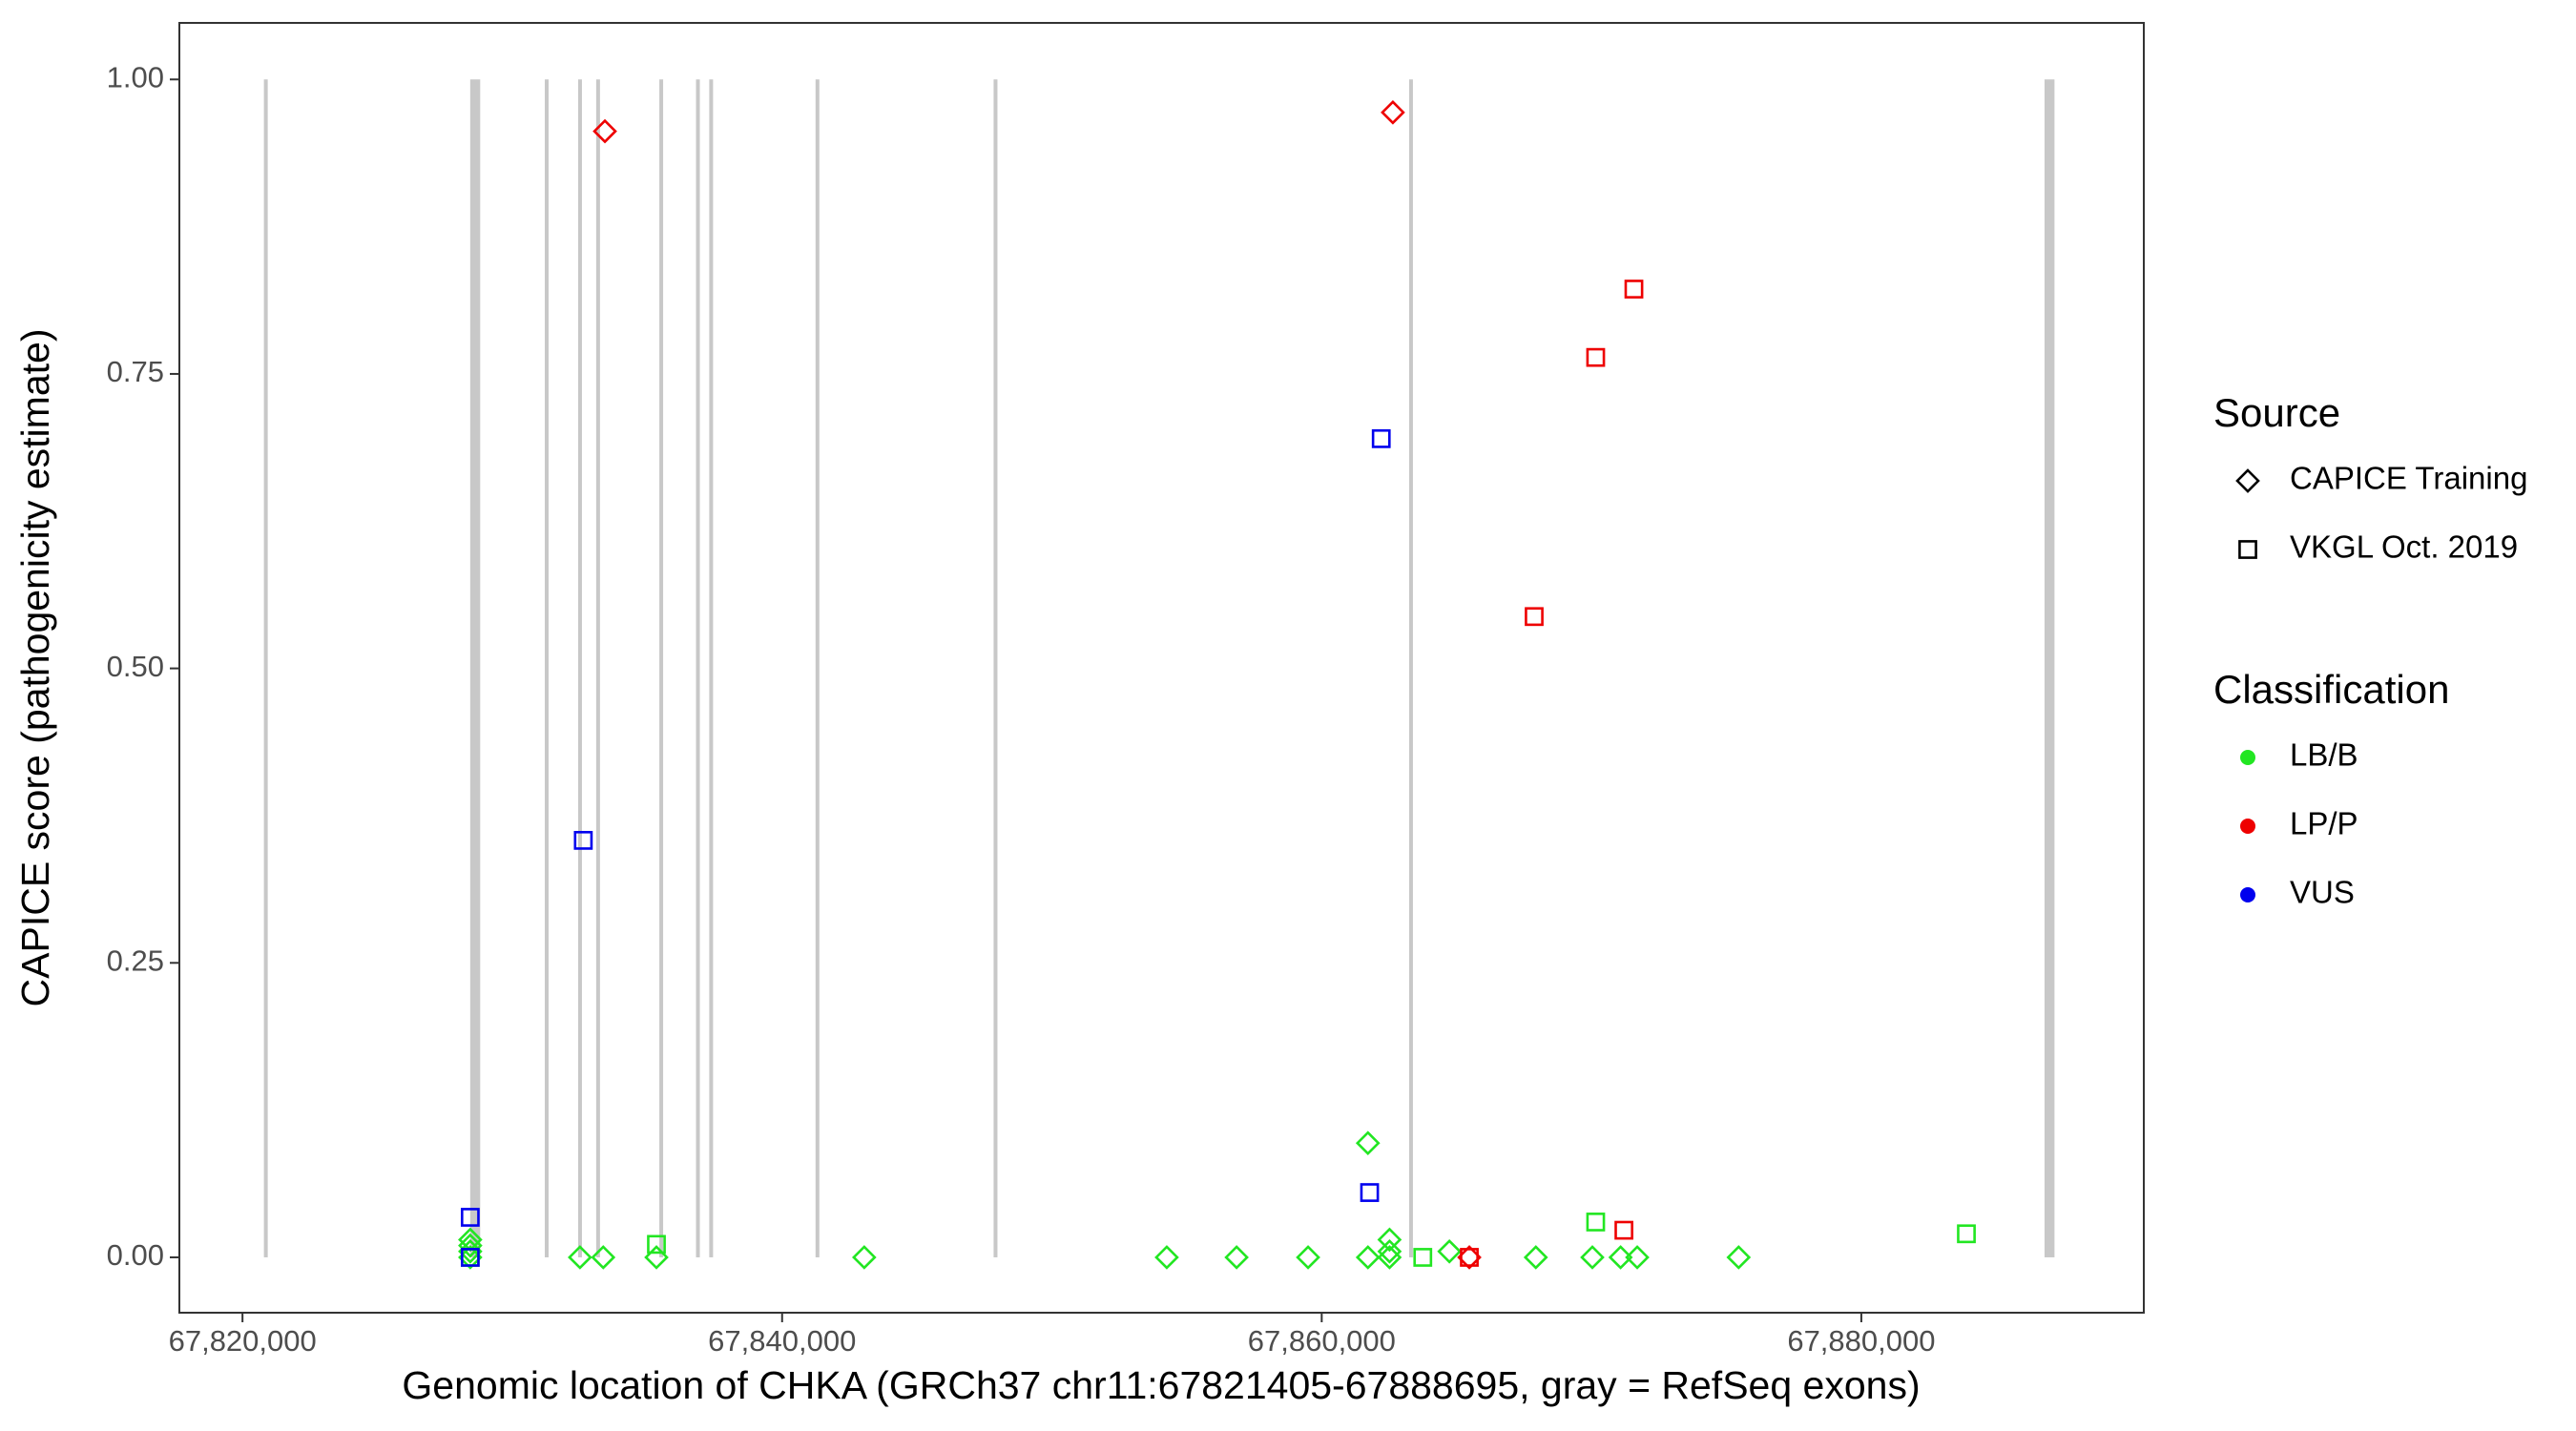  Describe the element at coordinates (135, 667) in the screenshot. I see `y-tick-label: 0.50` at that location.